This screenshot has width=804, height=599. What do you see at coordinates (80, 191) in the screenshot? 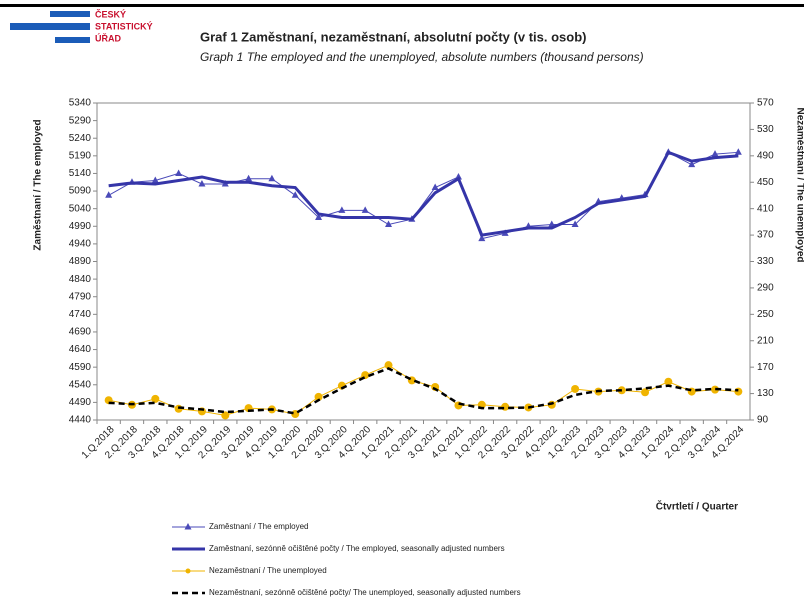
I see `y-tick-label: 5090` at bounding box center [80, 191].